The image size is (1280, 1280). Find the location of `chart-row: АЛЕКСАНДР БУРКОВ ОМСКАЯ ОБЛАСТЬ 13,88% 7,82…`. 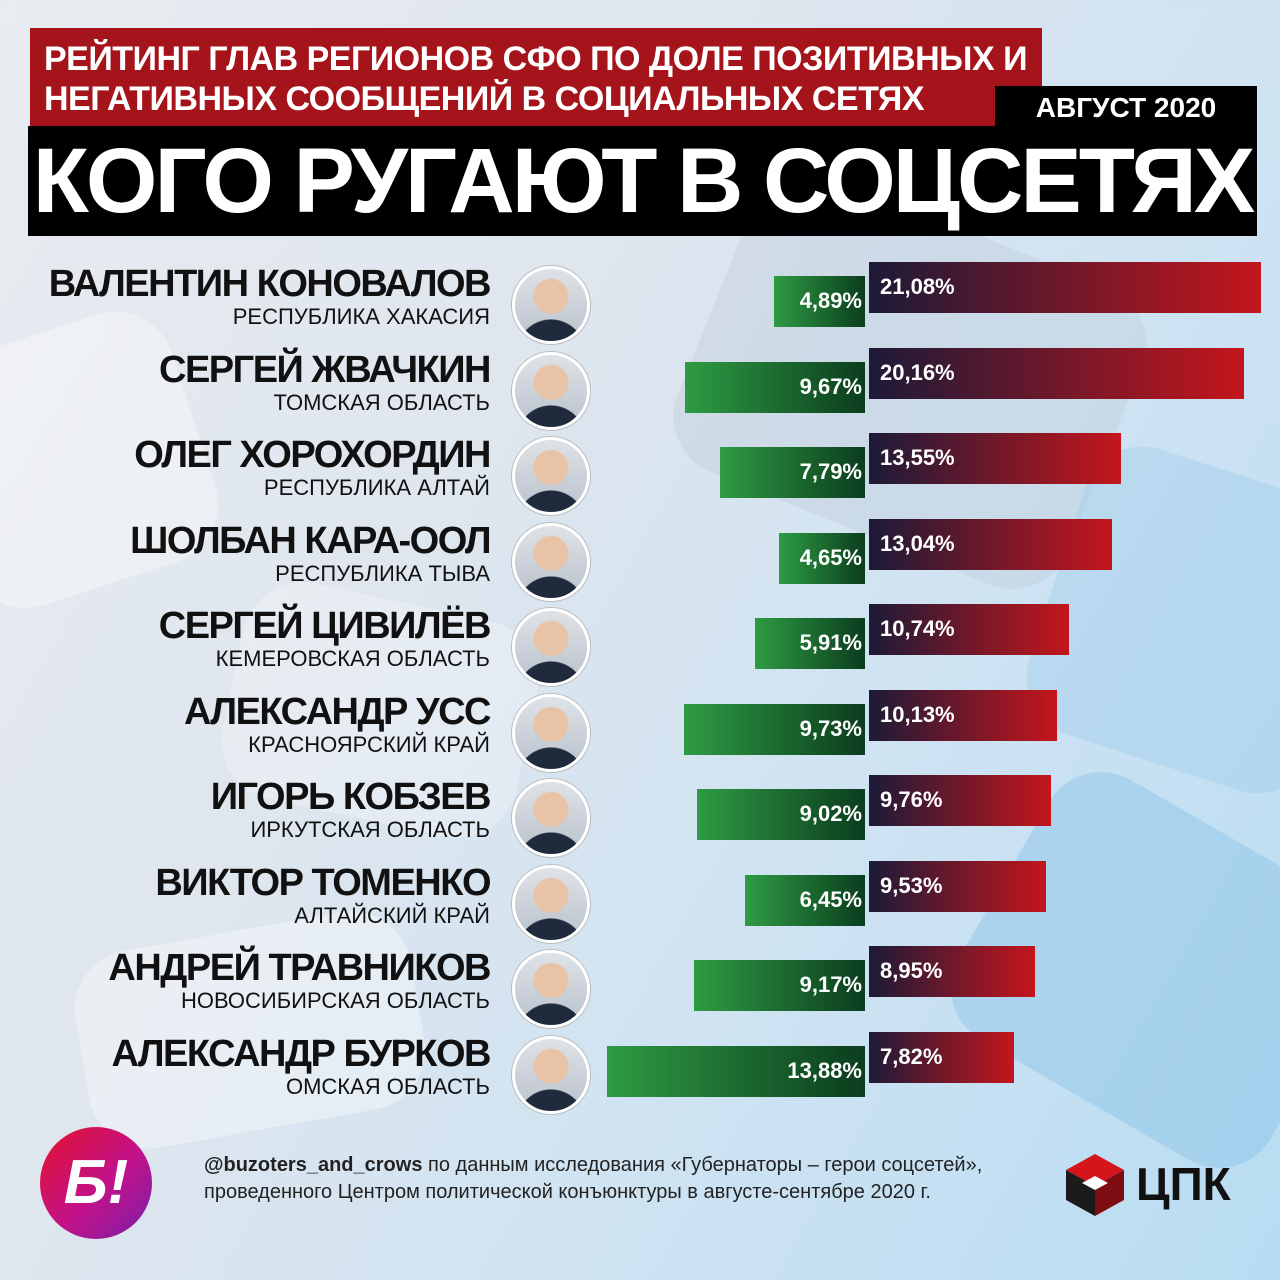

chart-row: АЛЕКСАНДР БУРКОВ ОМСКАЯ ОБЛАСТЬ 13,88% 7,82… is located at coordinates (640, 1072).